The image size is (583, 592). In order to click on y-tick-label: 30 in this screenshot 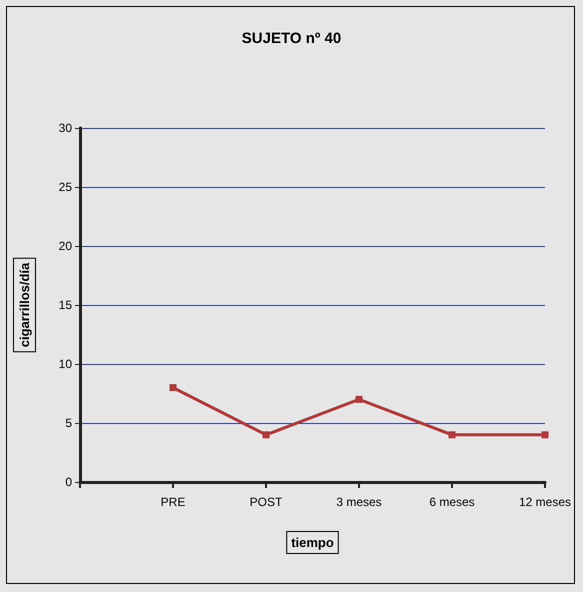, I will do `click(65, 128)`.